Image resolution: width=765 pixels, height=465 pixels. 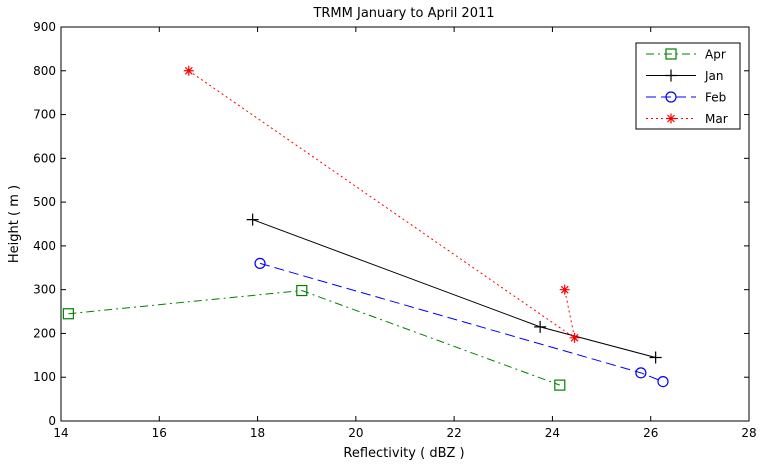 What do you see at coordinates (748, 433) in the screenshot?
I see `x-tick-label: 28` at bounding box center [748, 433].